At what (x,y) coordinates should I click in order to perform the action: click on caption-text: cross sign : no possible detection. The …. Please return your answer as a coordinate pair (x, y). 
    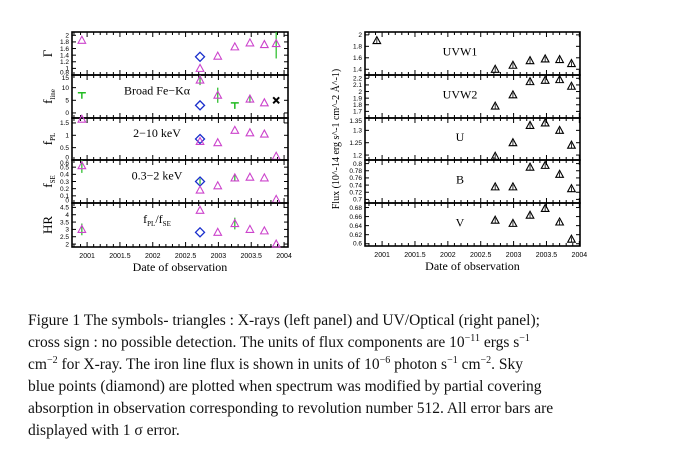
    Looking at the image, I should click on (246, 342).